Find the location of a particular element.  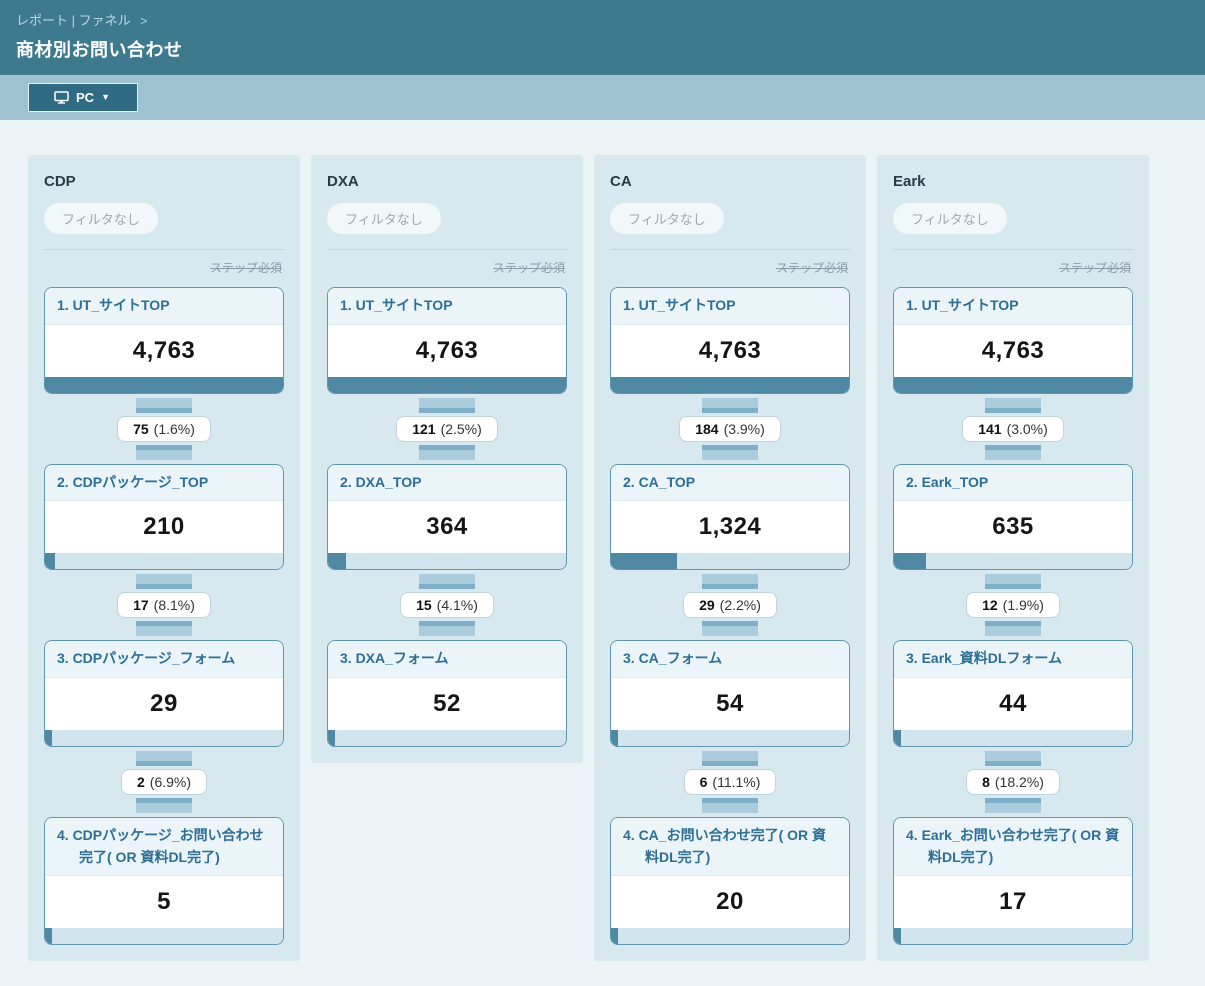

step-label: 2. CDPパッケージ_TOP is located at coordinates (164, 483).